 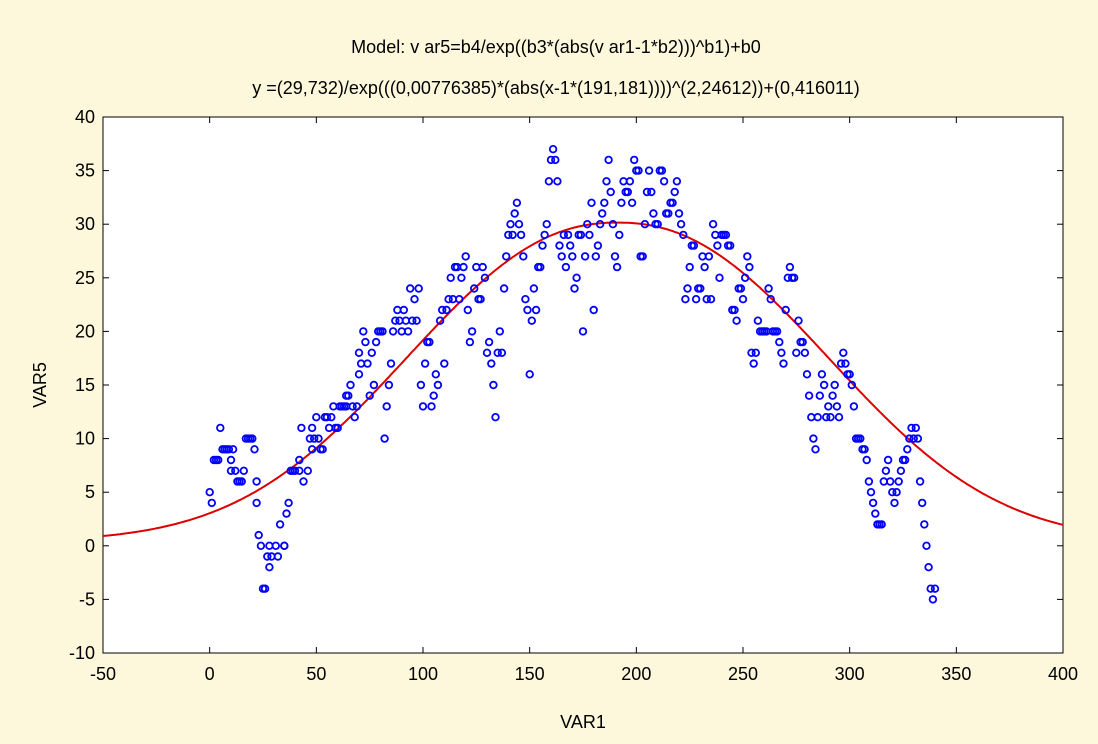 I want to click on x-tick-label: 300, so click(x=850, y=674).